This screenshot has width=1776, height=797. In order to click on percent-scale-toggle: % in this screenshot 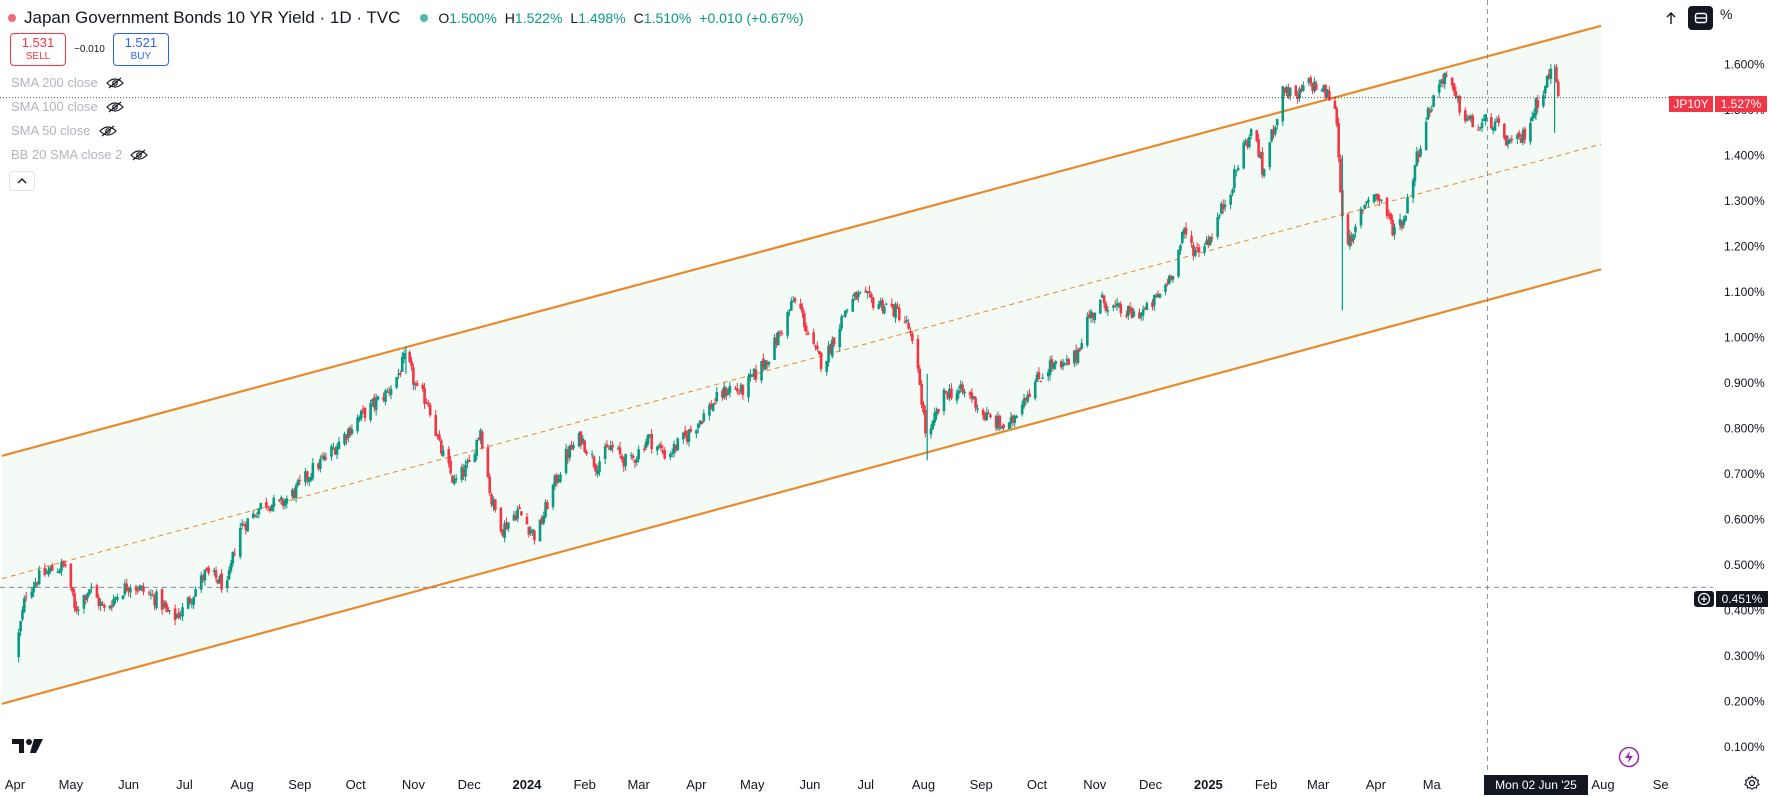, I will do `click(1726, 14)`.